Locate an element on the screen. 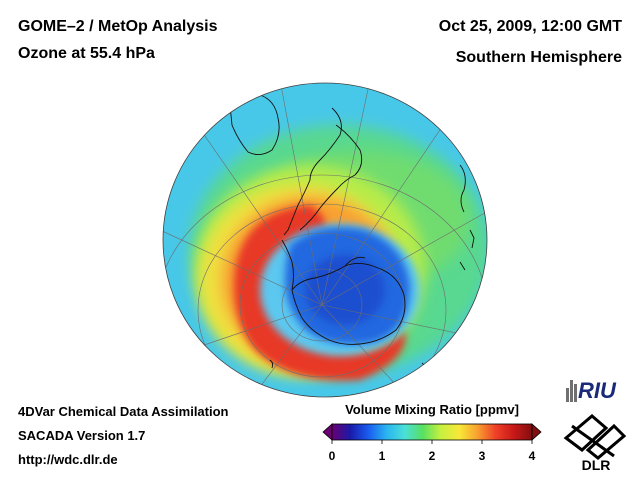 This screenshot has width=640, height=480. title-line2: Ozone at 55.4 hPa is located at coordinates (86, 53).